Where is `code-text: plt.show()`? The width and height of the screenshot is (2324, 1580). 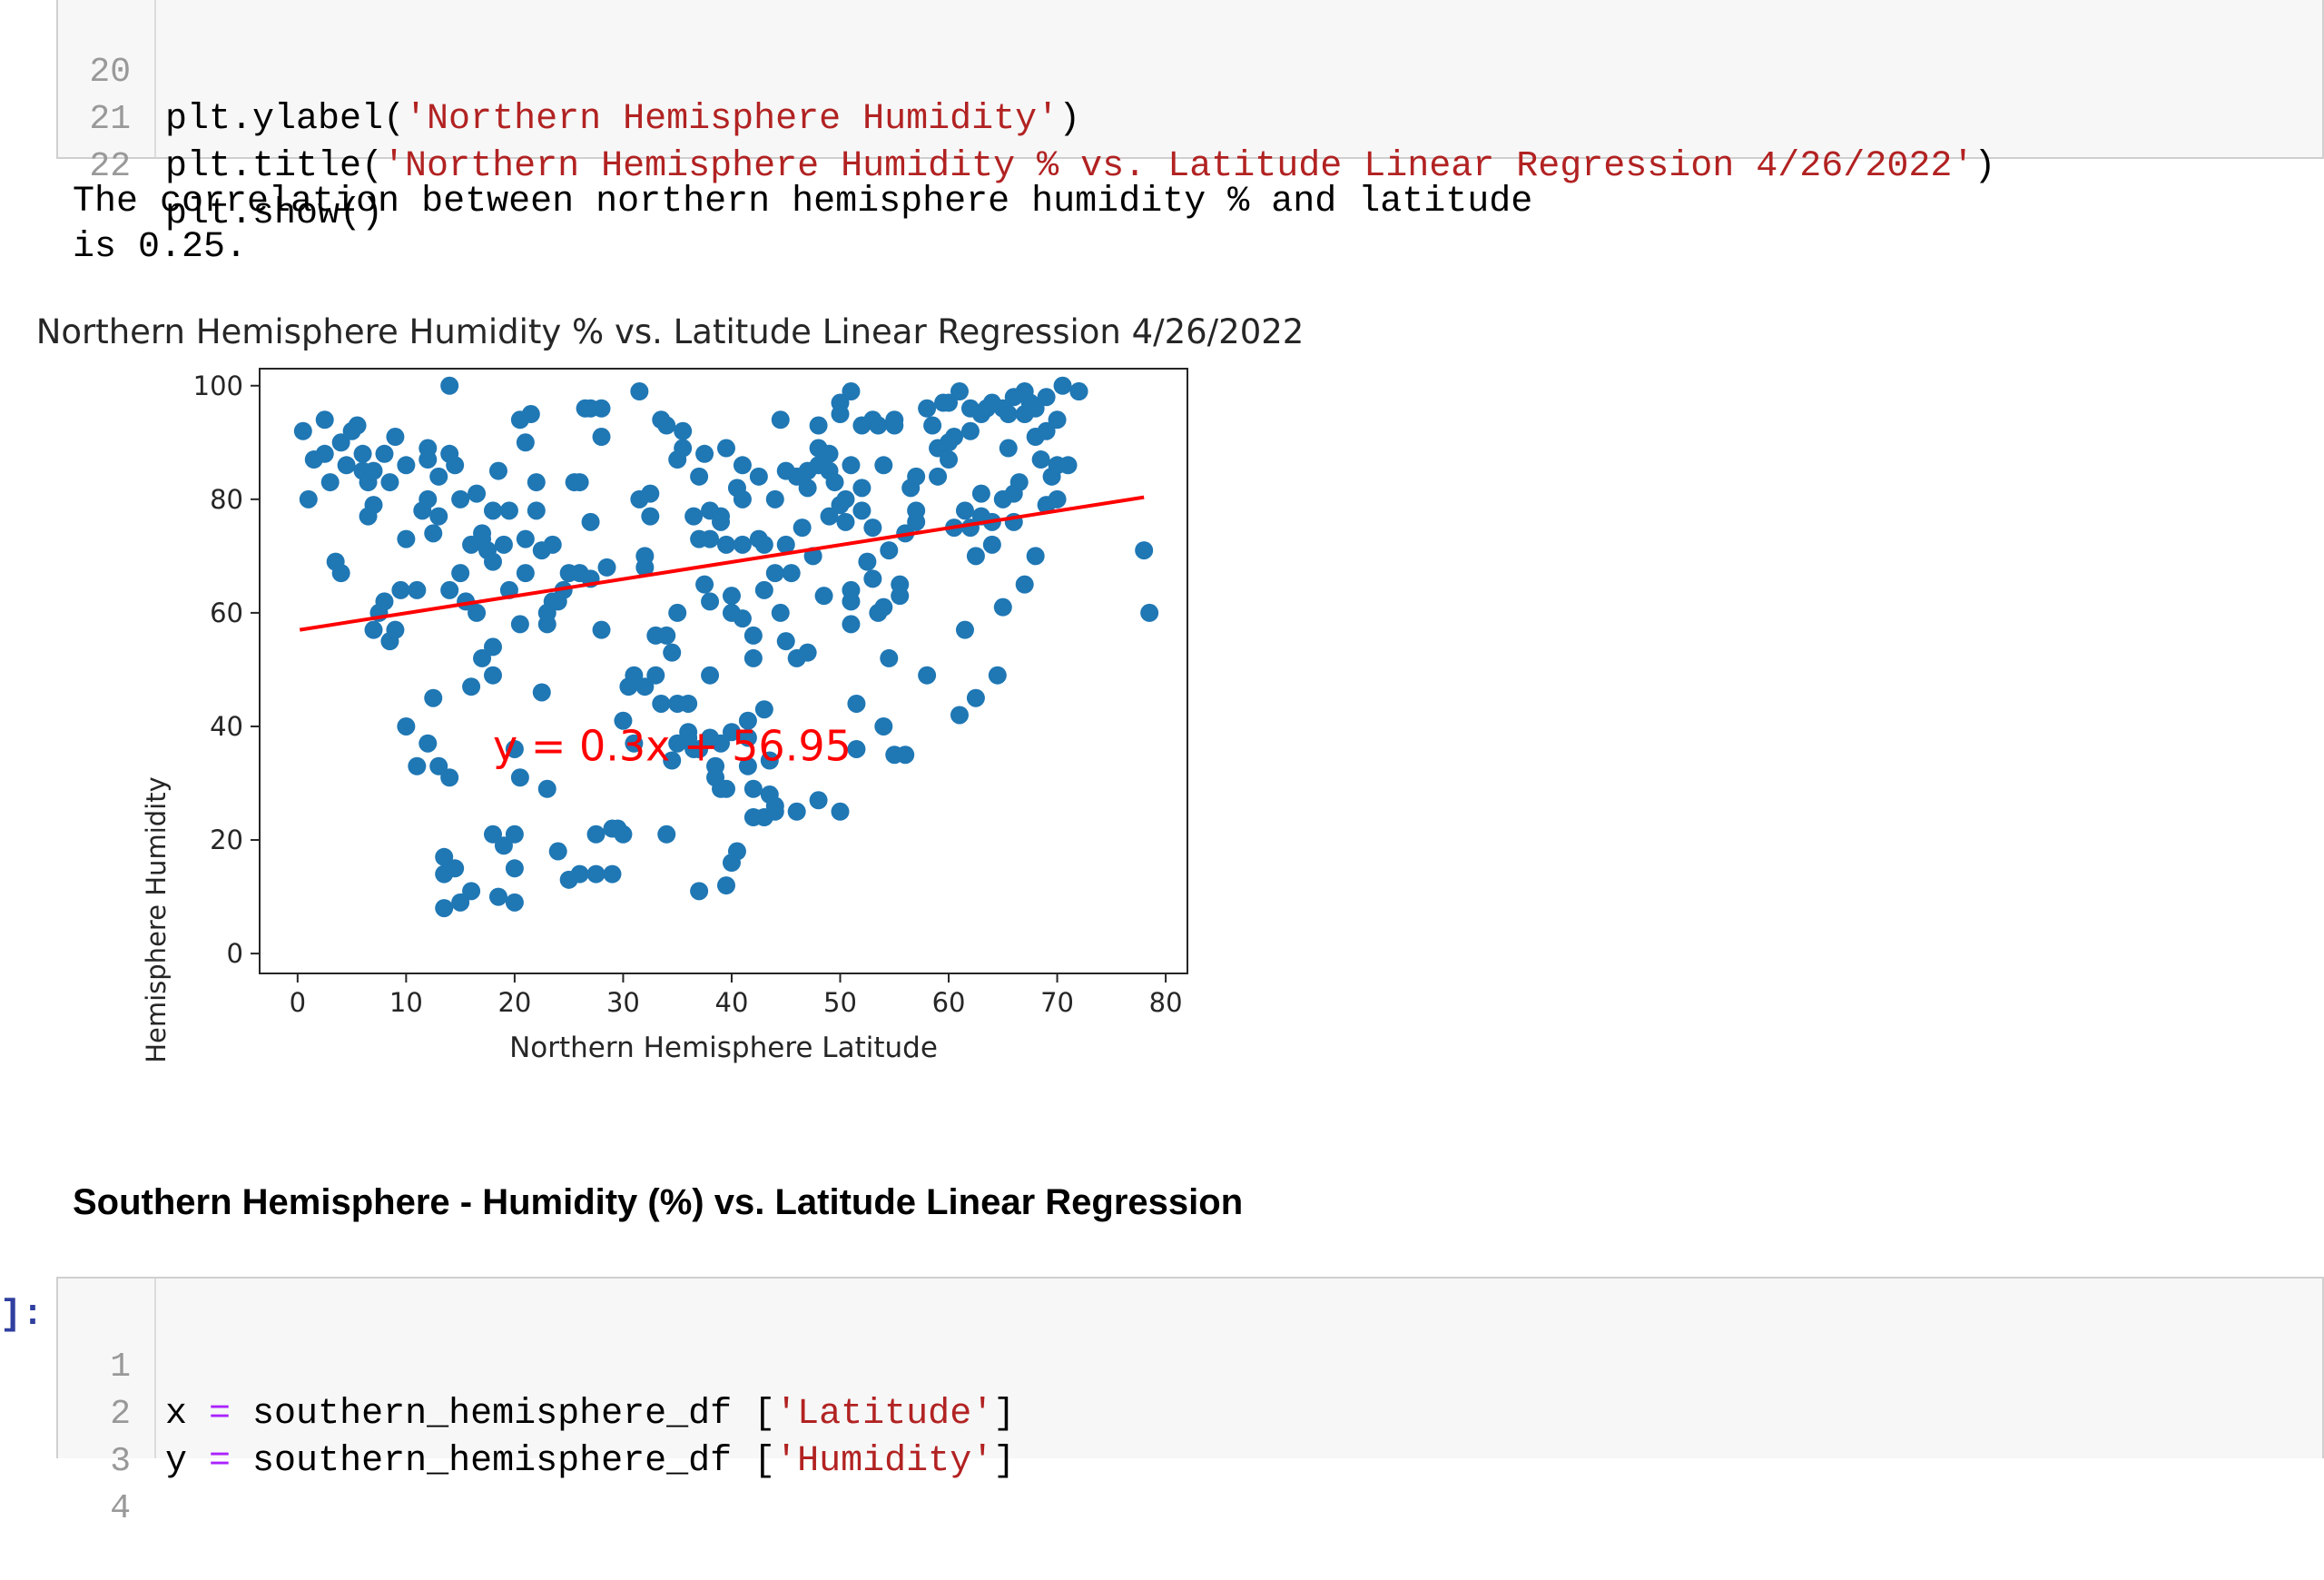
code-text: plt.show() is located at coordinates (274, 213).